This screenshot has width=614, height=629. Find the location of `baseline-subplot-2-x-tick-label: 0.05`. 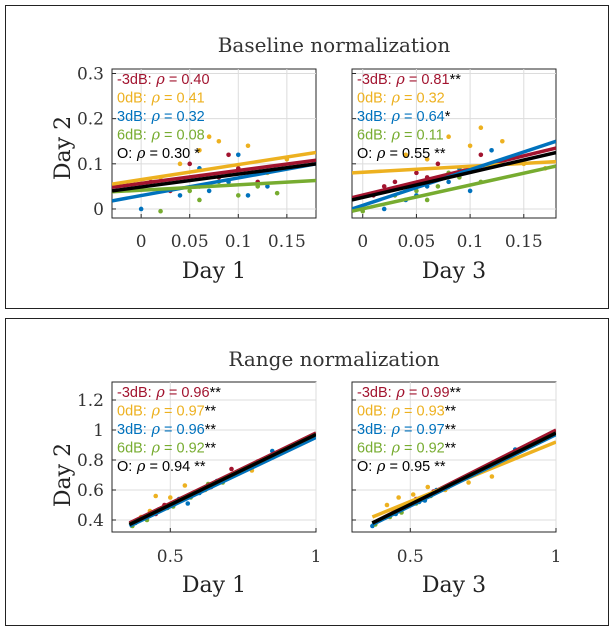

baseline-subplot-2-x-tick-label: 0.05 is located at coordinates (416, 242).